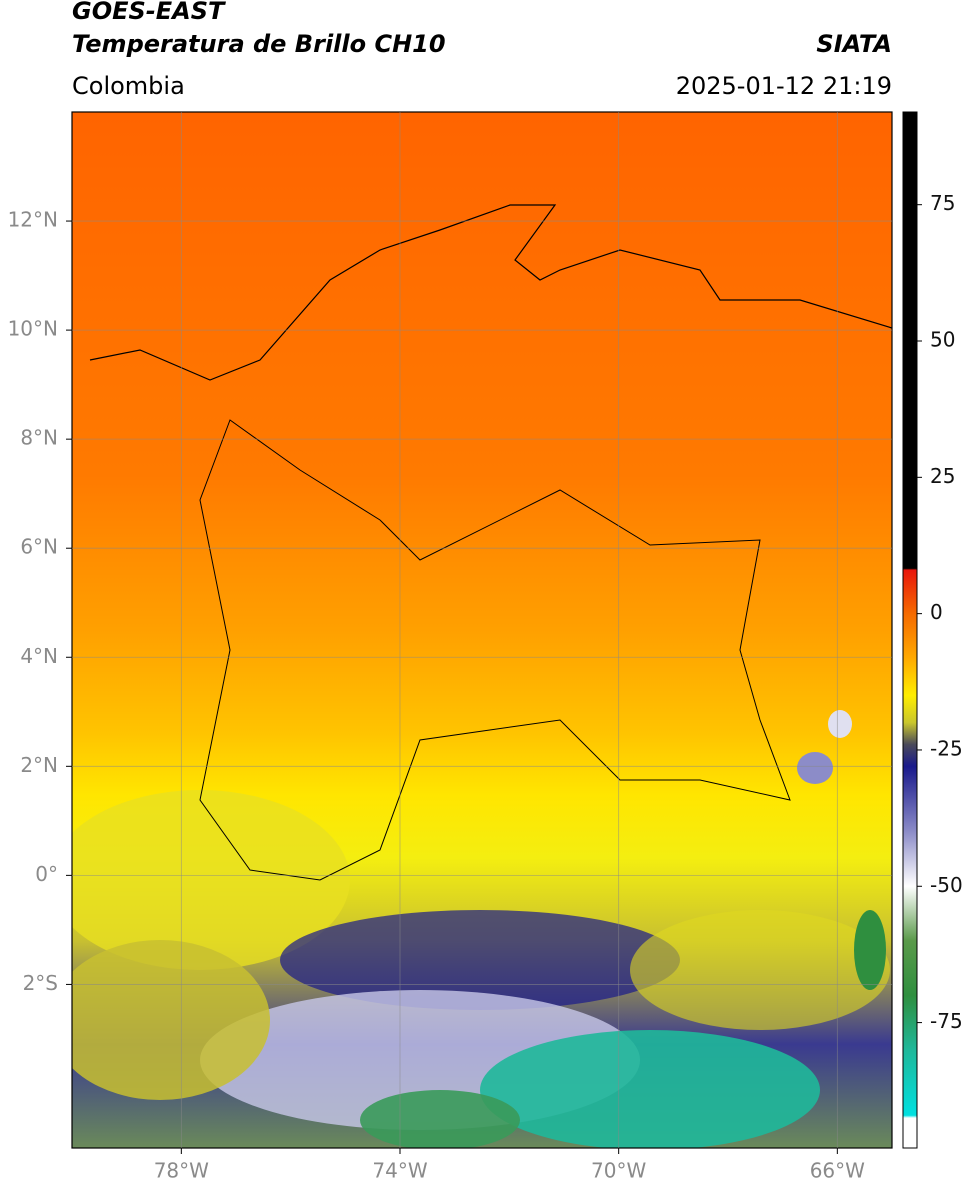 Image resolution: width=966 pixels, height=1190 pixels. What do you see at coordinates (259, 44) in the screenshot?
I see `subtitle: Temperatura de Brillo CH10` at bounding box center [259, 44].